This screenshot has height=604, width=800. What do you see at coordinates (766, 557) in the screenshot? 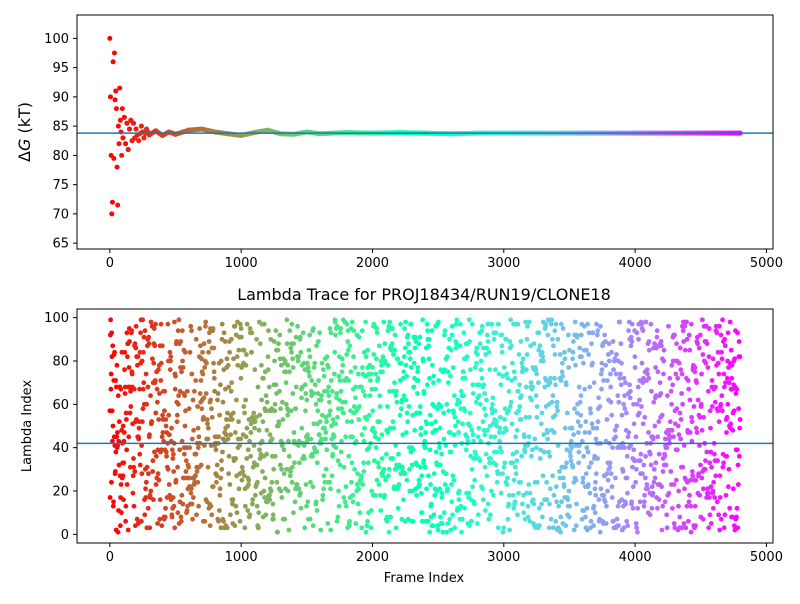
I see `lambda-trace-x-tick-label: 5000` at bounding box center [766, 557].